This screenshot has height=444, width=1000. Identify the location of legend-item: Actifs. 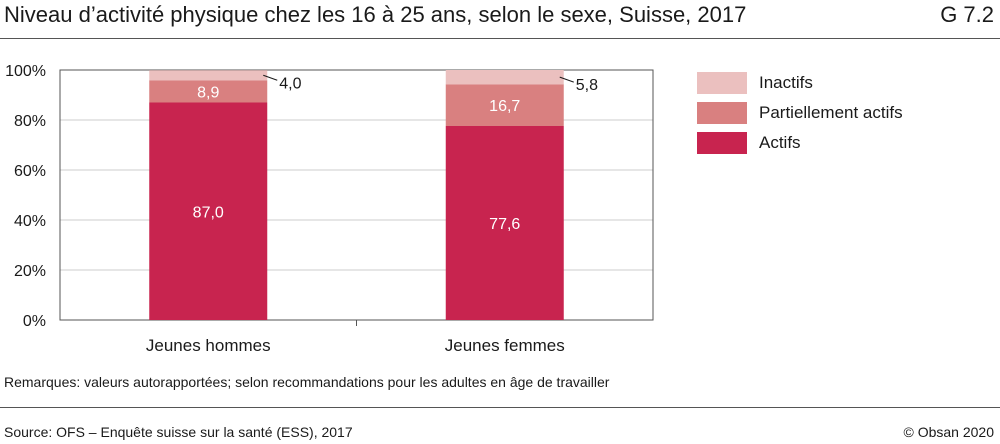
(800, 143).